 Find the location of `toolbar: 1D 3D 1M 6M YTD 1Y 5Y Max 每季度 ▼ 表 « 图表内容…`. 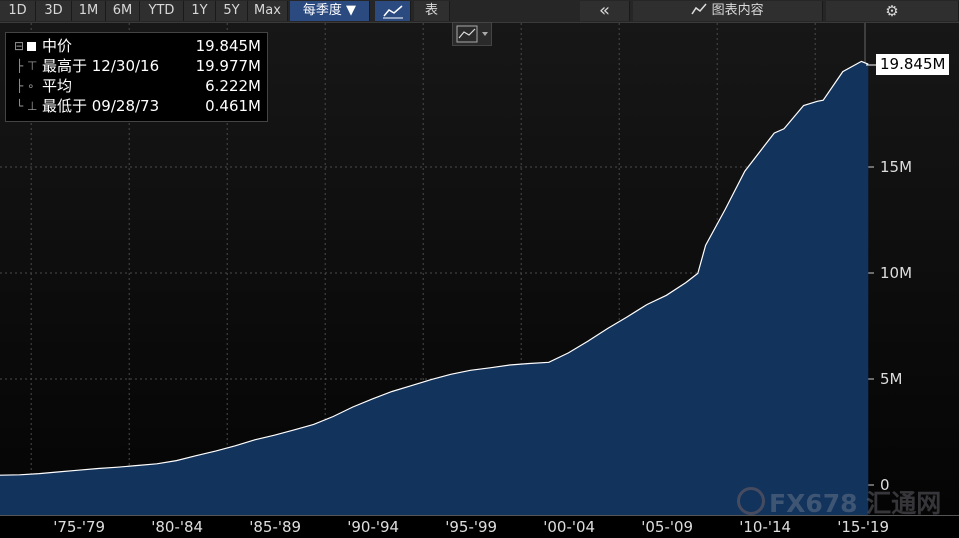

toolbar: 1D 3D 1M 6M YTD 1Y 5Y Max 每季度 ▼ 表 « 图表内容… is located at coordinates (479, 11).